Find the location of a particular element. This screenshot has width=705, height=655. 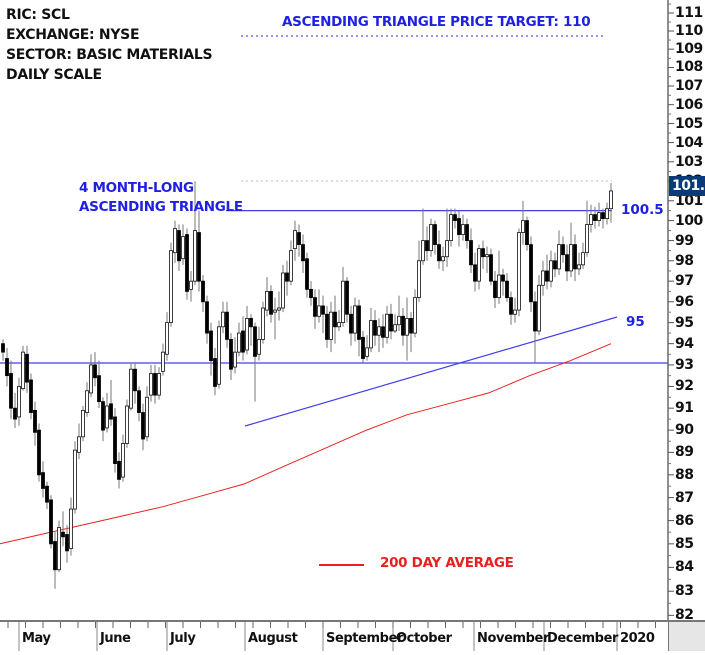

y-tick-label: 96 is located at coordinates (684, 301).